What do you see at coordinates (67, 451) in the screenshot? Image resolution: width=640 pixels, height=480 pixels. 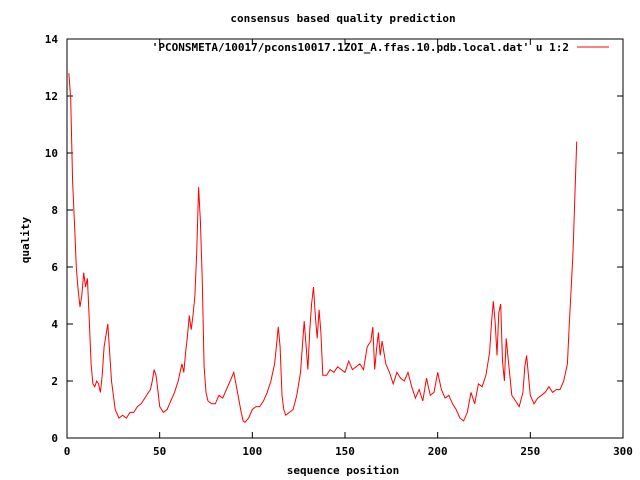 I see `x-tick-label: 0` at bounding box center [67, 451].